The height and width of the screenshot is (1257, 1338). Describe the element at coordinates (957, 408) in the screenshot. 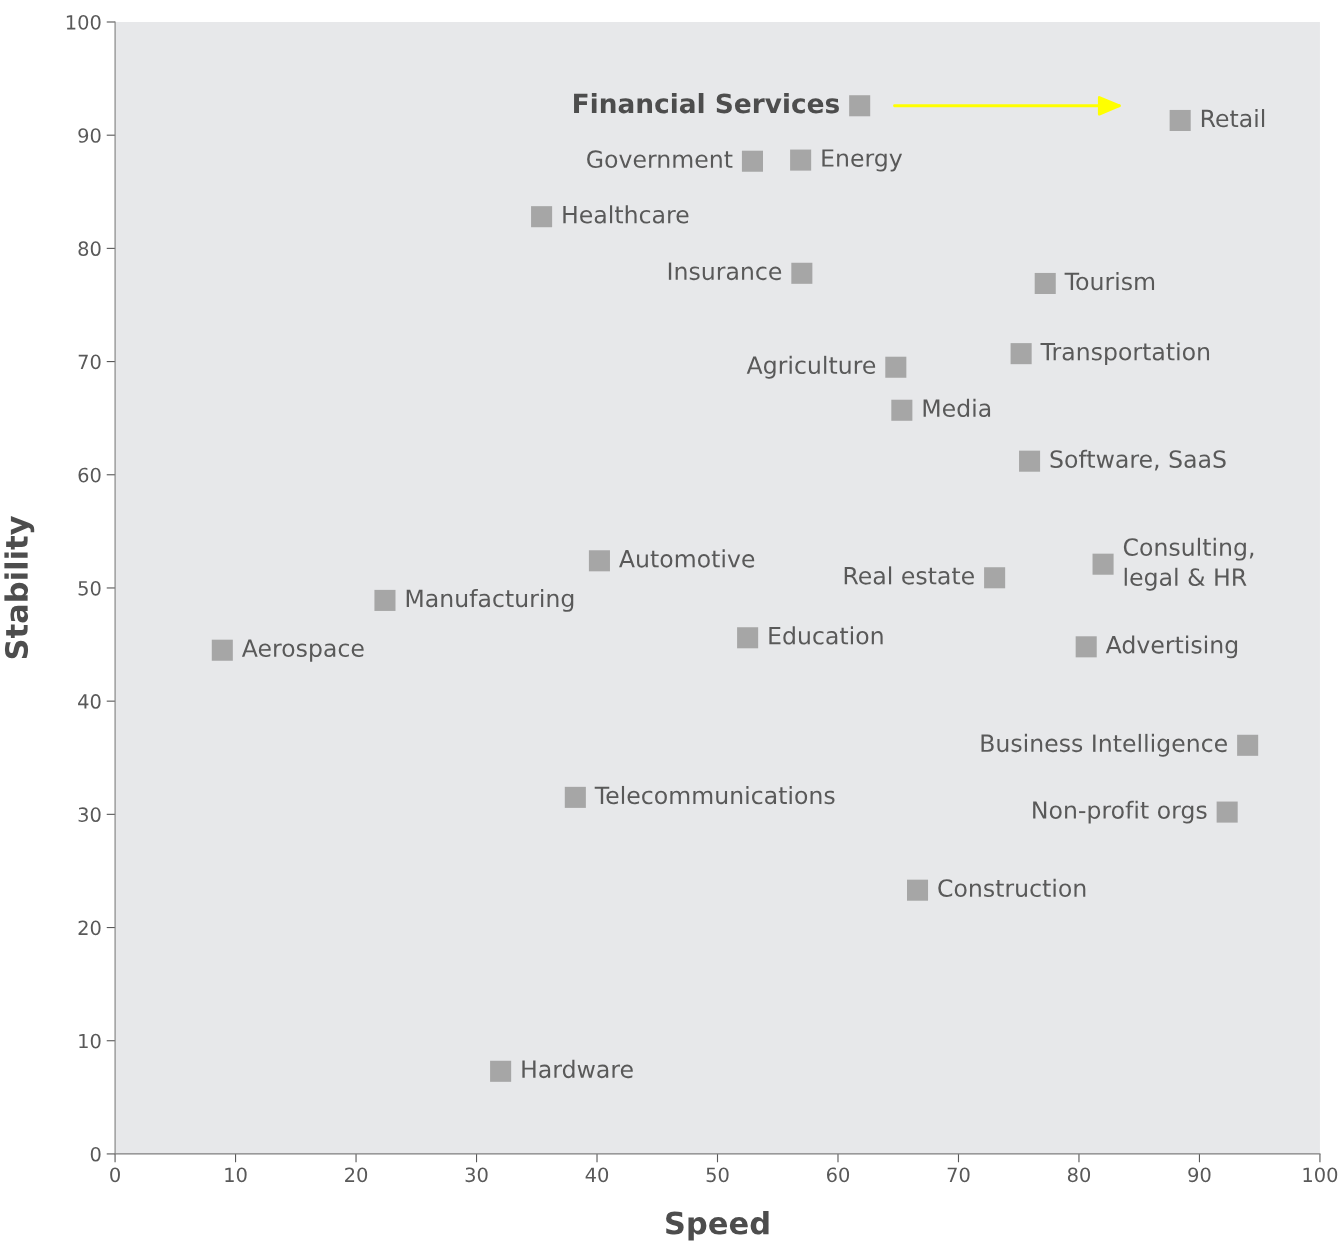

I see `data-label: Media` at that location.